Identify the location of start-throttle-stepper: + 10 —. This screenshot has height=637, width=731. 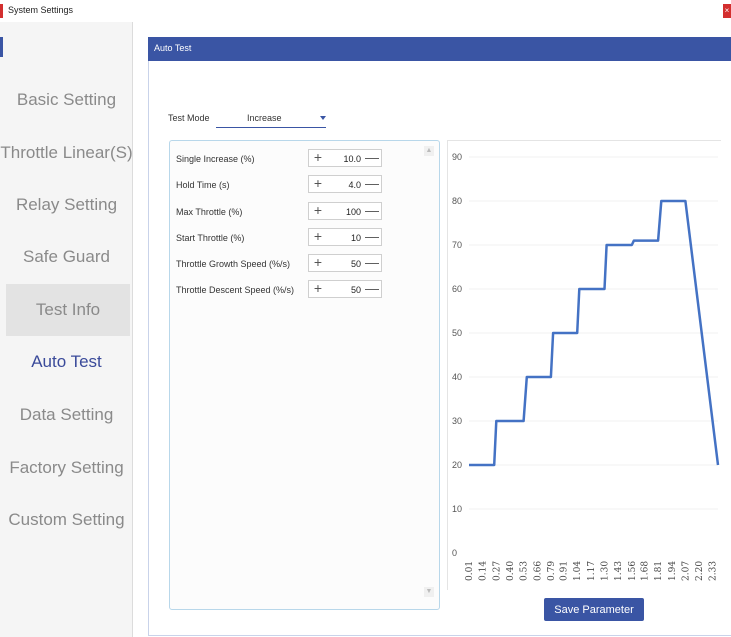
(345, 237).